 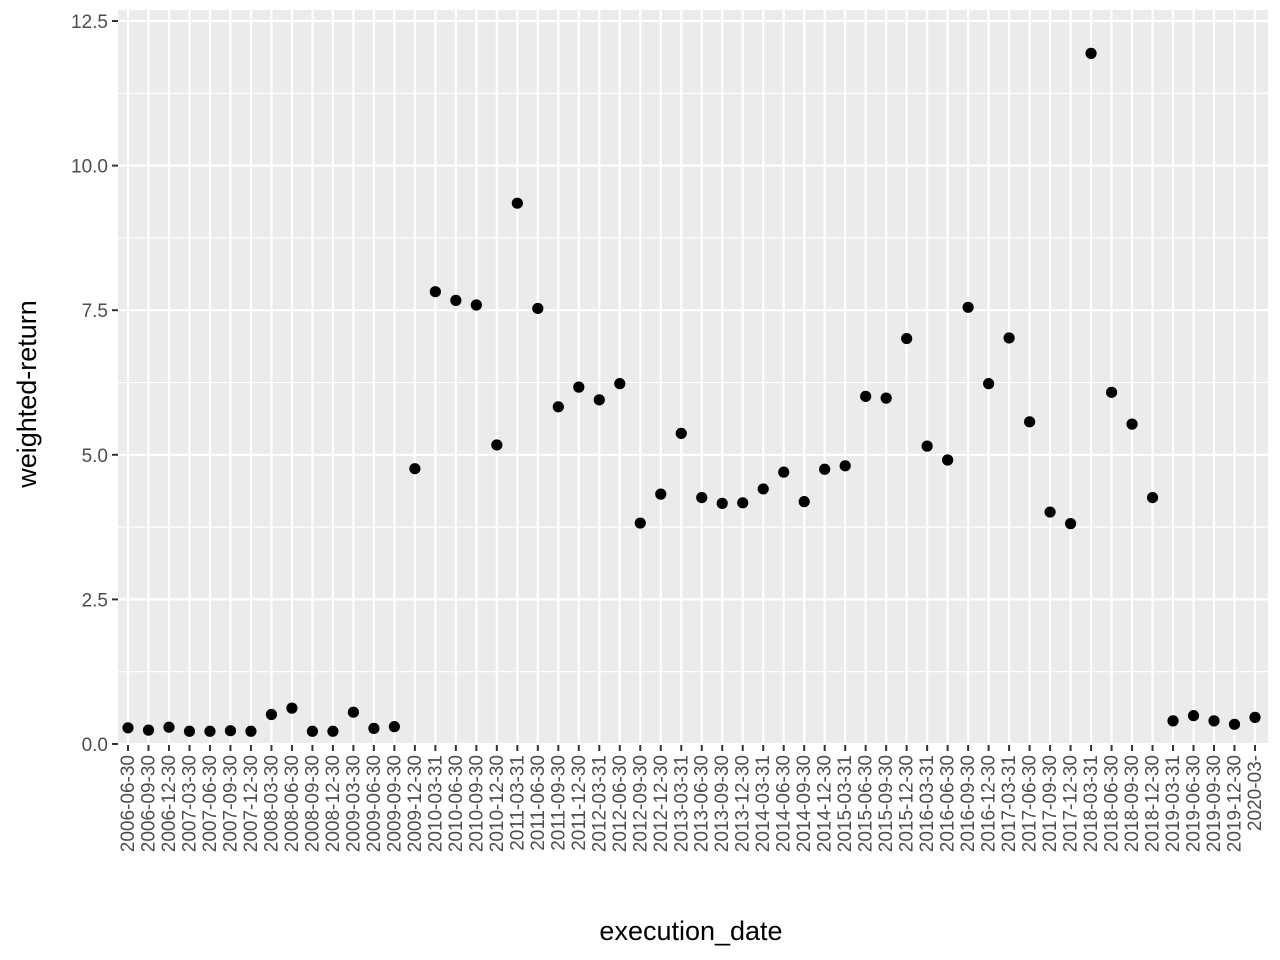 I want to click on x-tick-label: 2014-09-30, so click(x=804, y=803).